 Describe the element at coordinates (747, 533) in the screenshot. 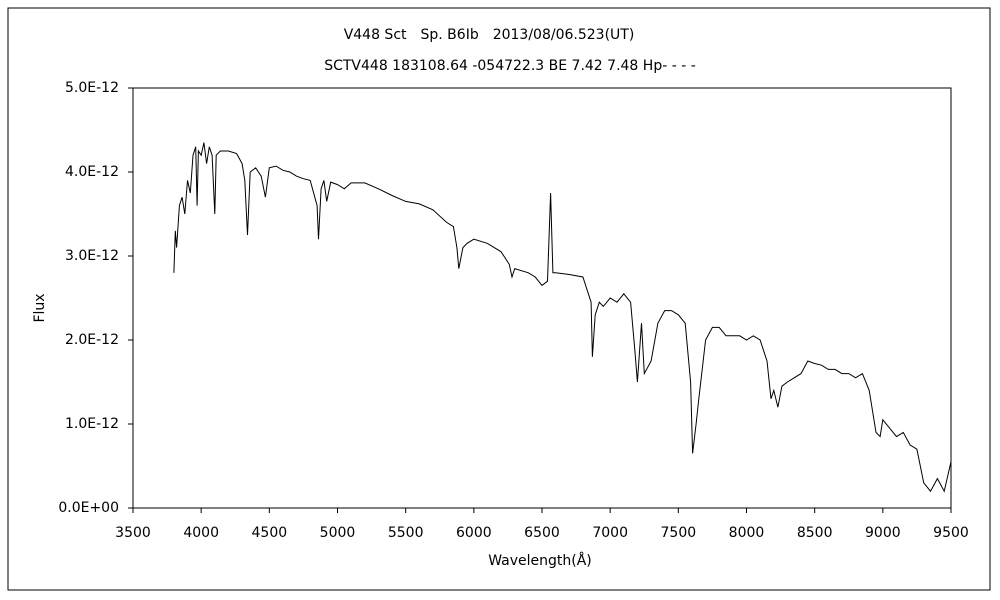

I see `x-tick-label: 8000` at that location.